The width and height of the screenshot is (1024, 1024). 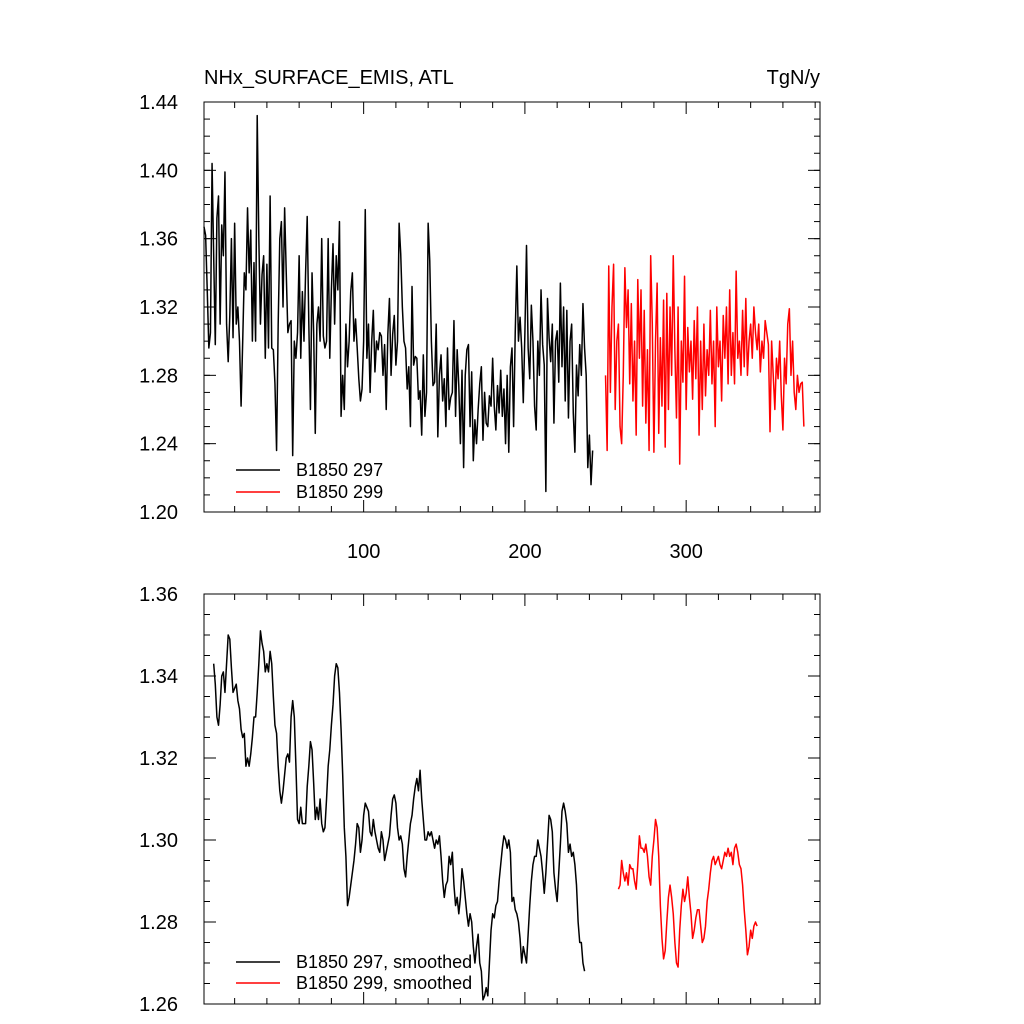 I want to click on bottom-legend: B1850 297, smoothed B1850 299, smoothed, so click(x=354, y=972).